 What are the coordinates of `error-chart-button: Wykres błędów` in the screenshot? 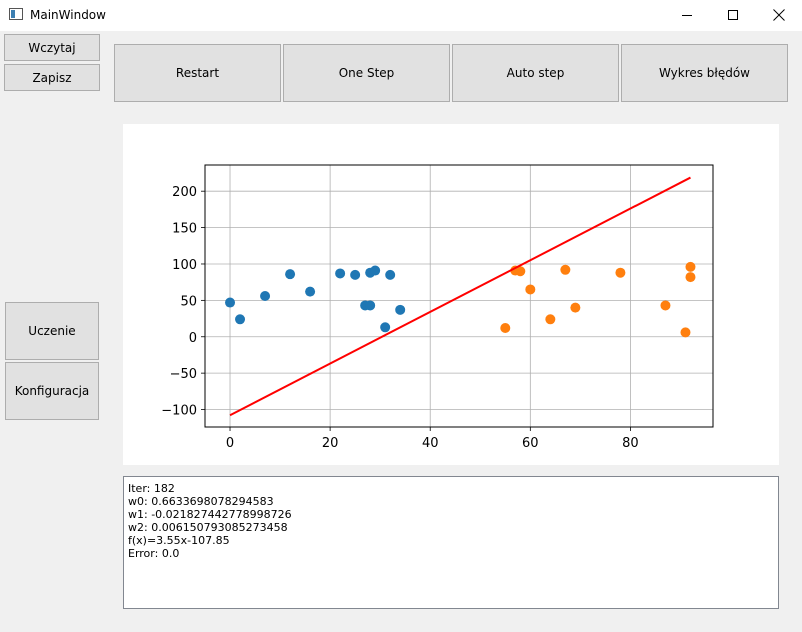 It's located at (704, 73).